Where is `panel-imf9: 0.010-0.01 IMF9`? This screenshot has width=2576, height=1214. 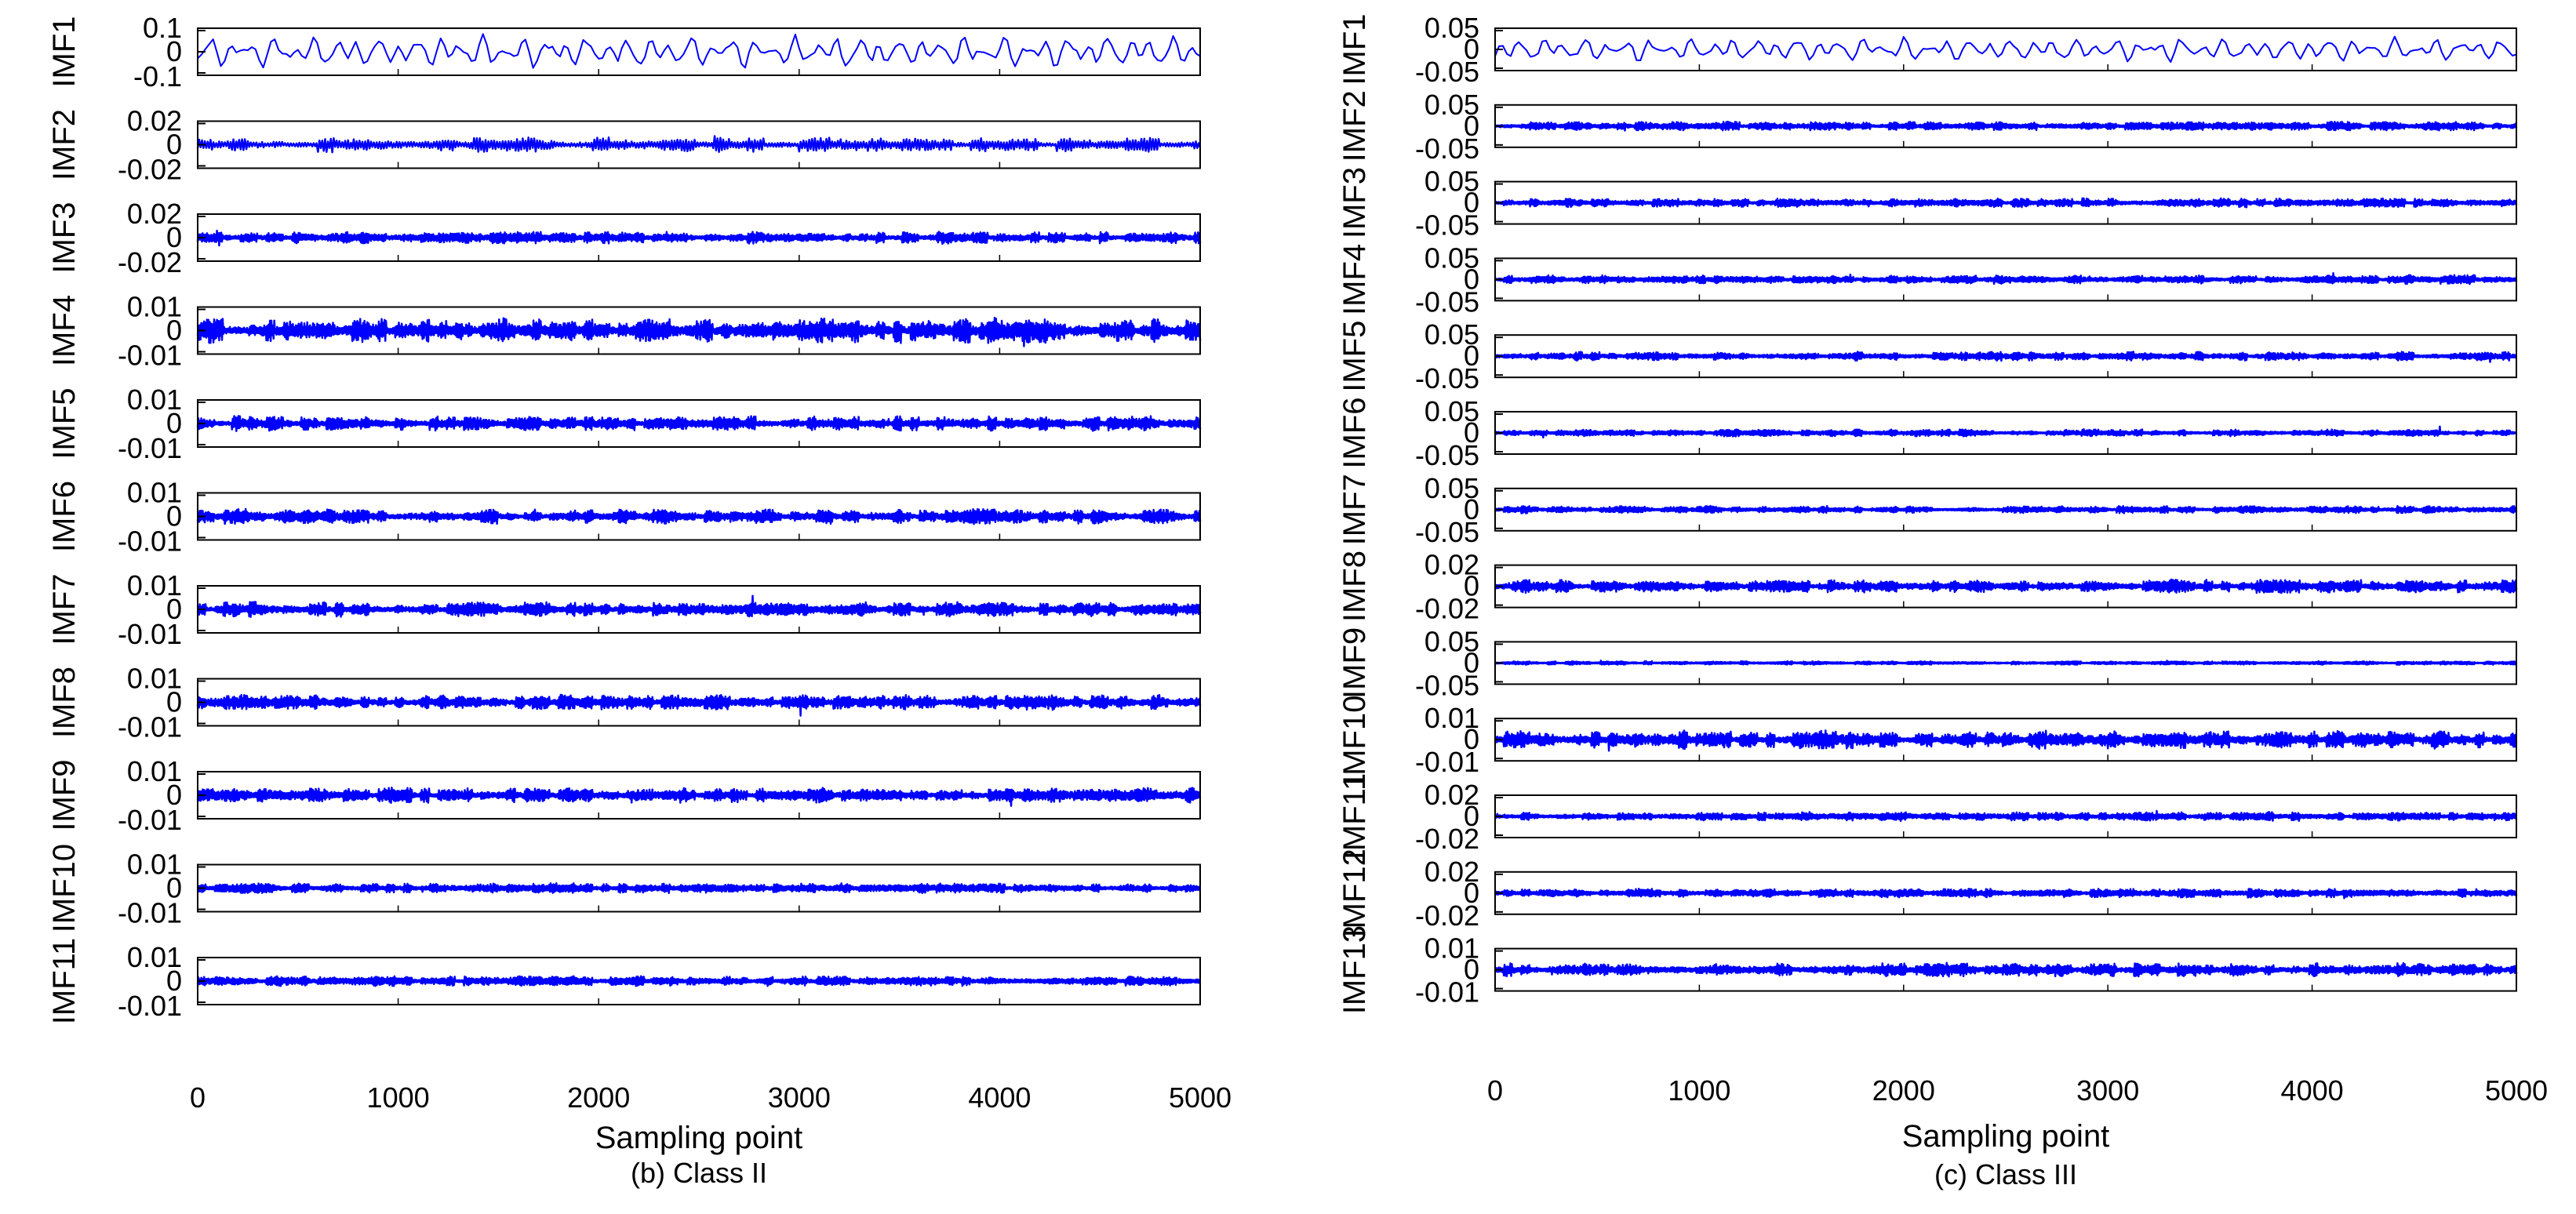
panel-imf9: 0.010-0.01 IMF9 is located at coordinates (624, 795).